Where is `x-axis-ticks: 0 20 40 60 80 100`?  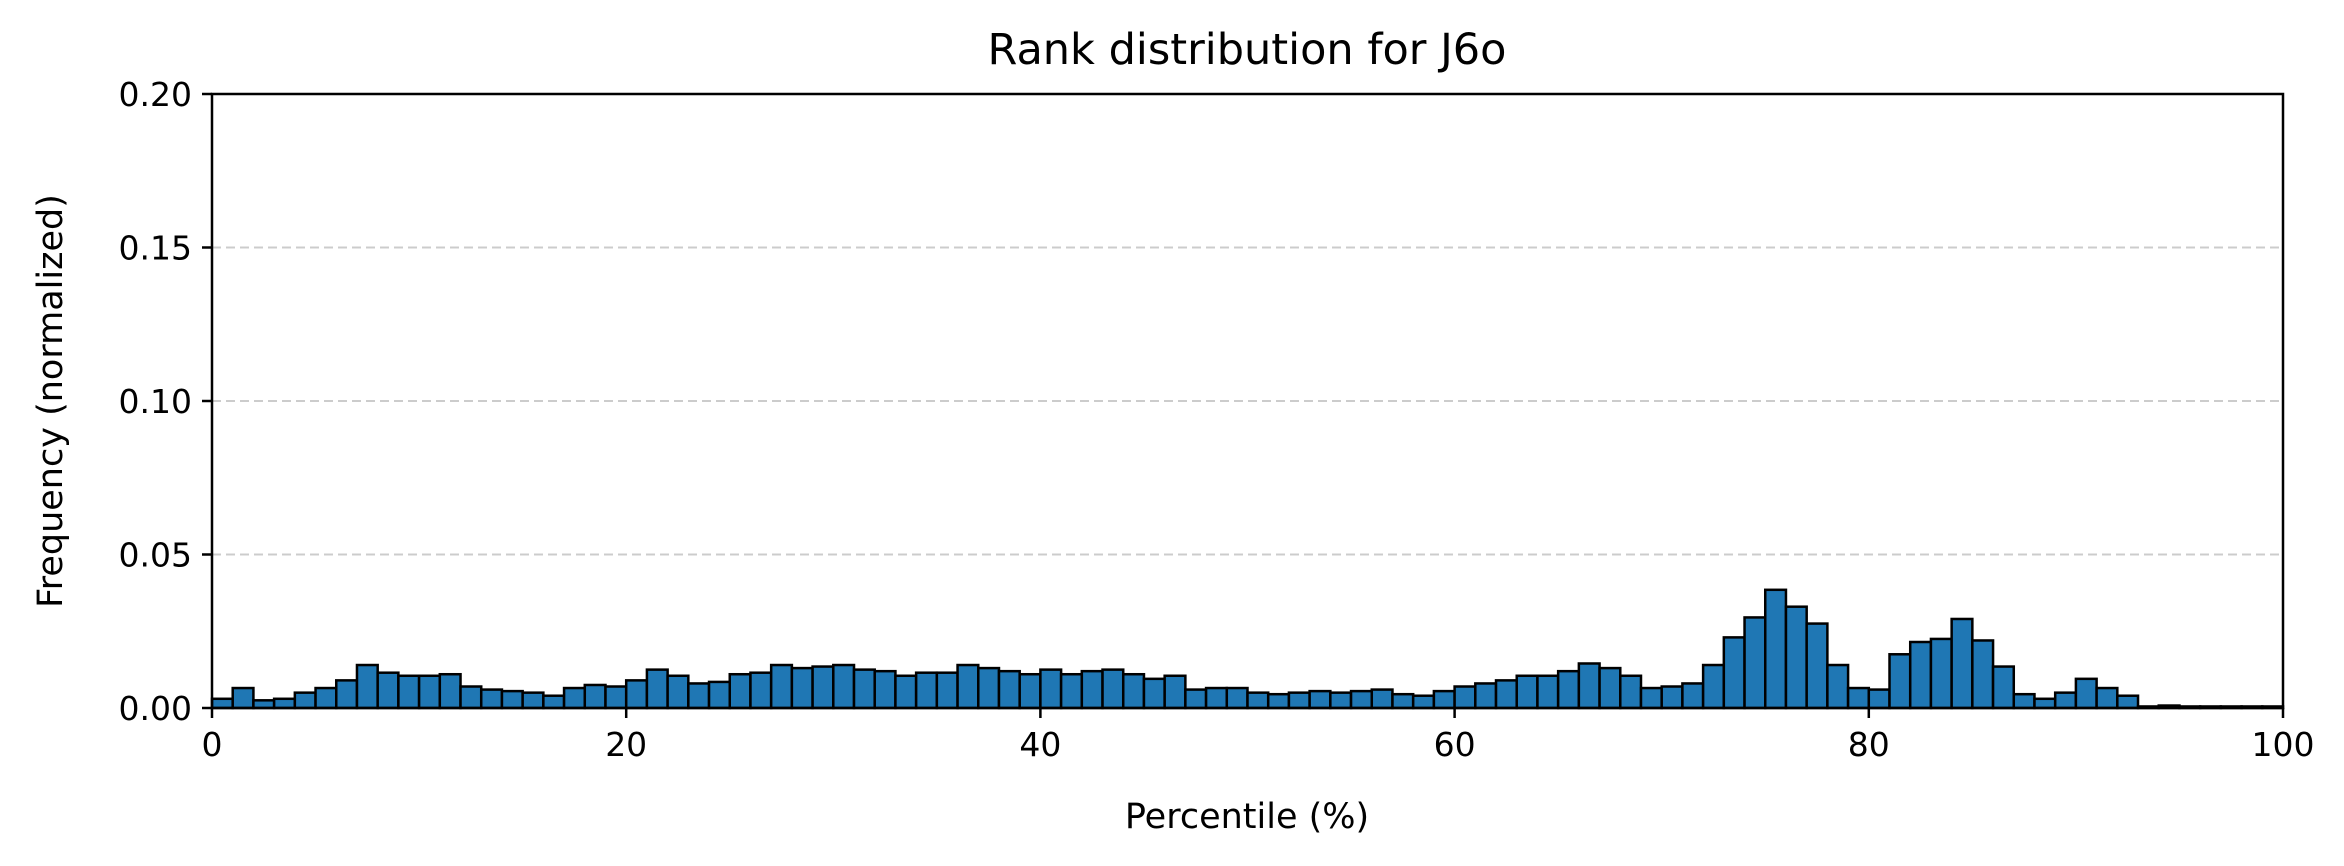 x-axis-ticks: 0 20 40 60 80 100 is located at coordinates (1258, 736).